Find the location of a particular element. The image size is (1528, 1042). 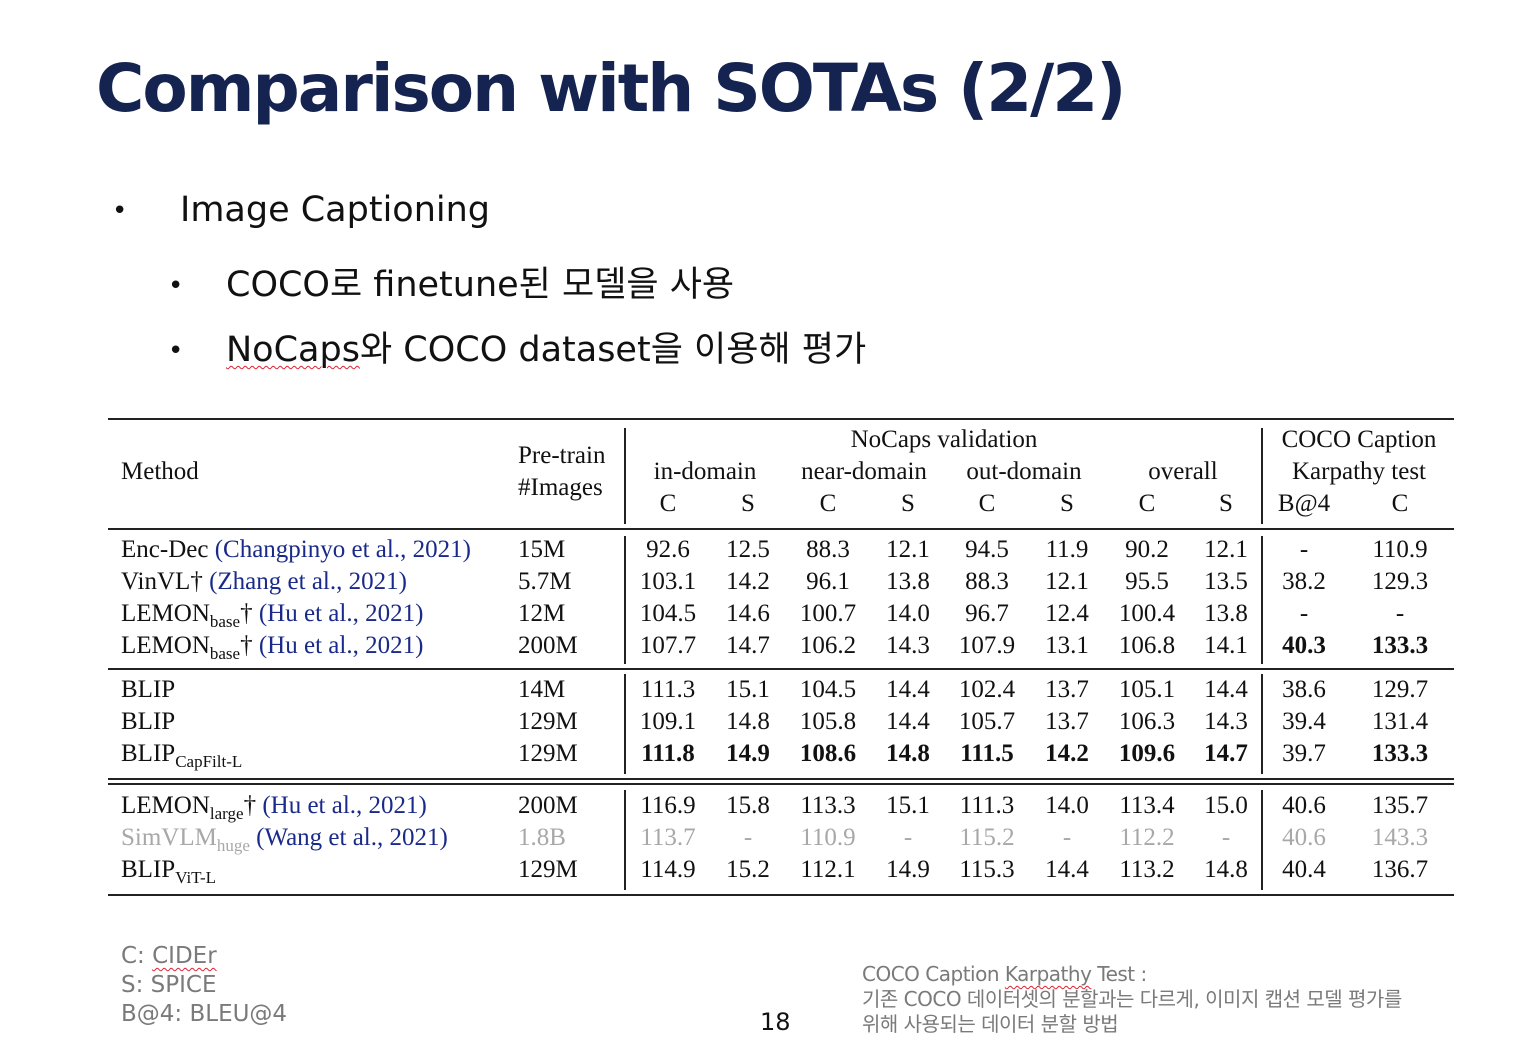

score-cell: 15.2 is located at coordinates (748, 869).